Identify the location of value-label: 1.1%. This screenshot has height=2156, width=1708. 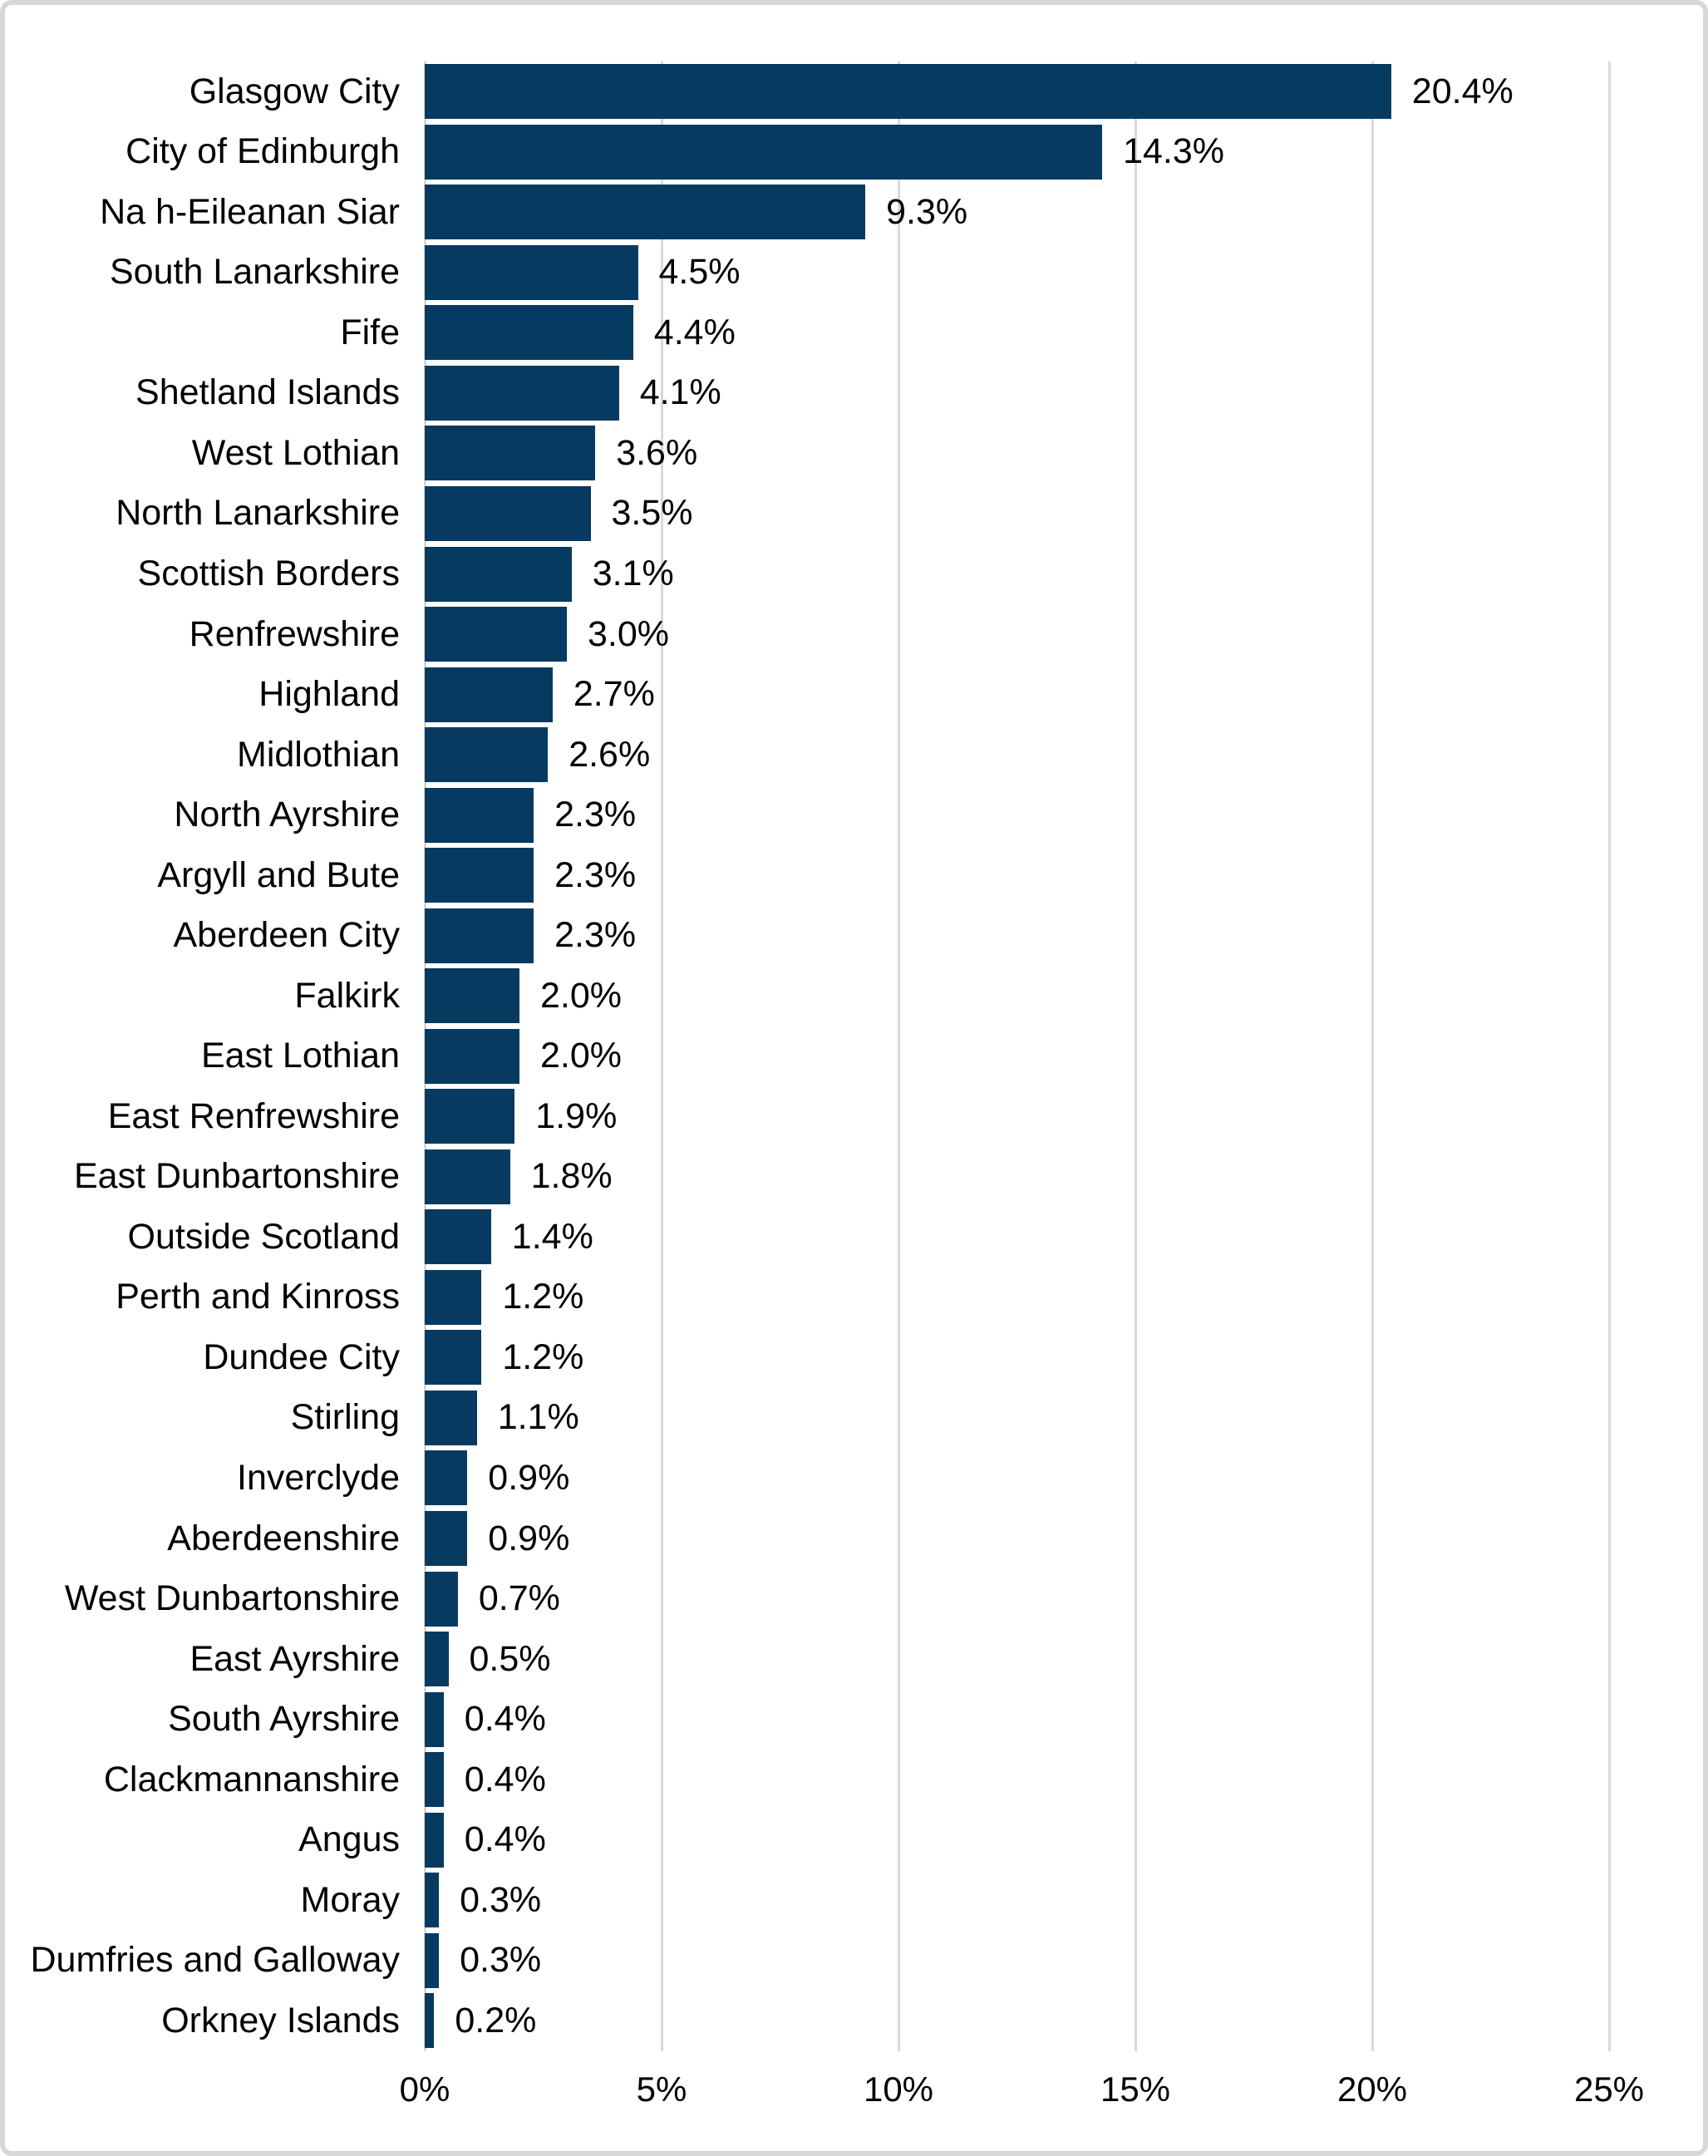
(538, 1417).